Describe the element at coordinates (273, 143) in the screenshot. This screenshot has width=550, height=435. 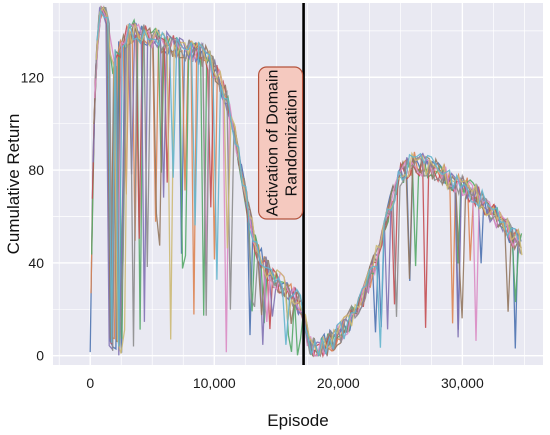
I see `annotation-line: Activation of Domain` at that location.